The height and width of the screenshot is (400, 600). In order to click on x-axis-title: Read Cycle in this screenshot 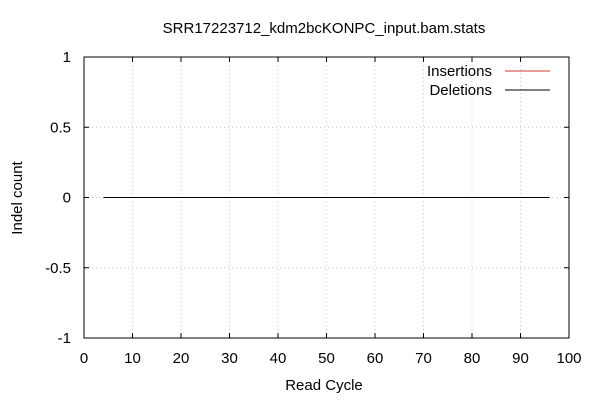, I will do `click(324, 385)`.